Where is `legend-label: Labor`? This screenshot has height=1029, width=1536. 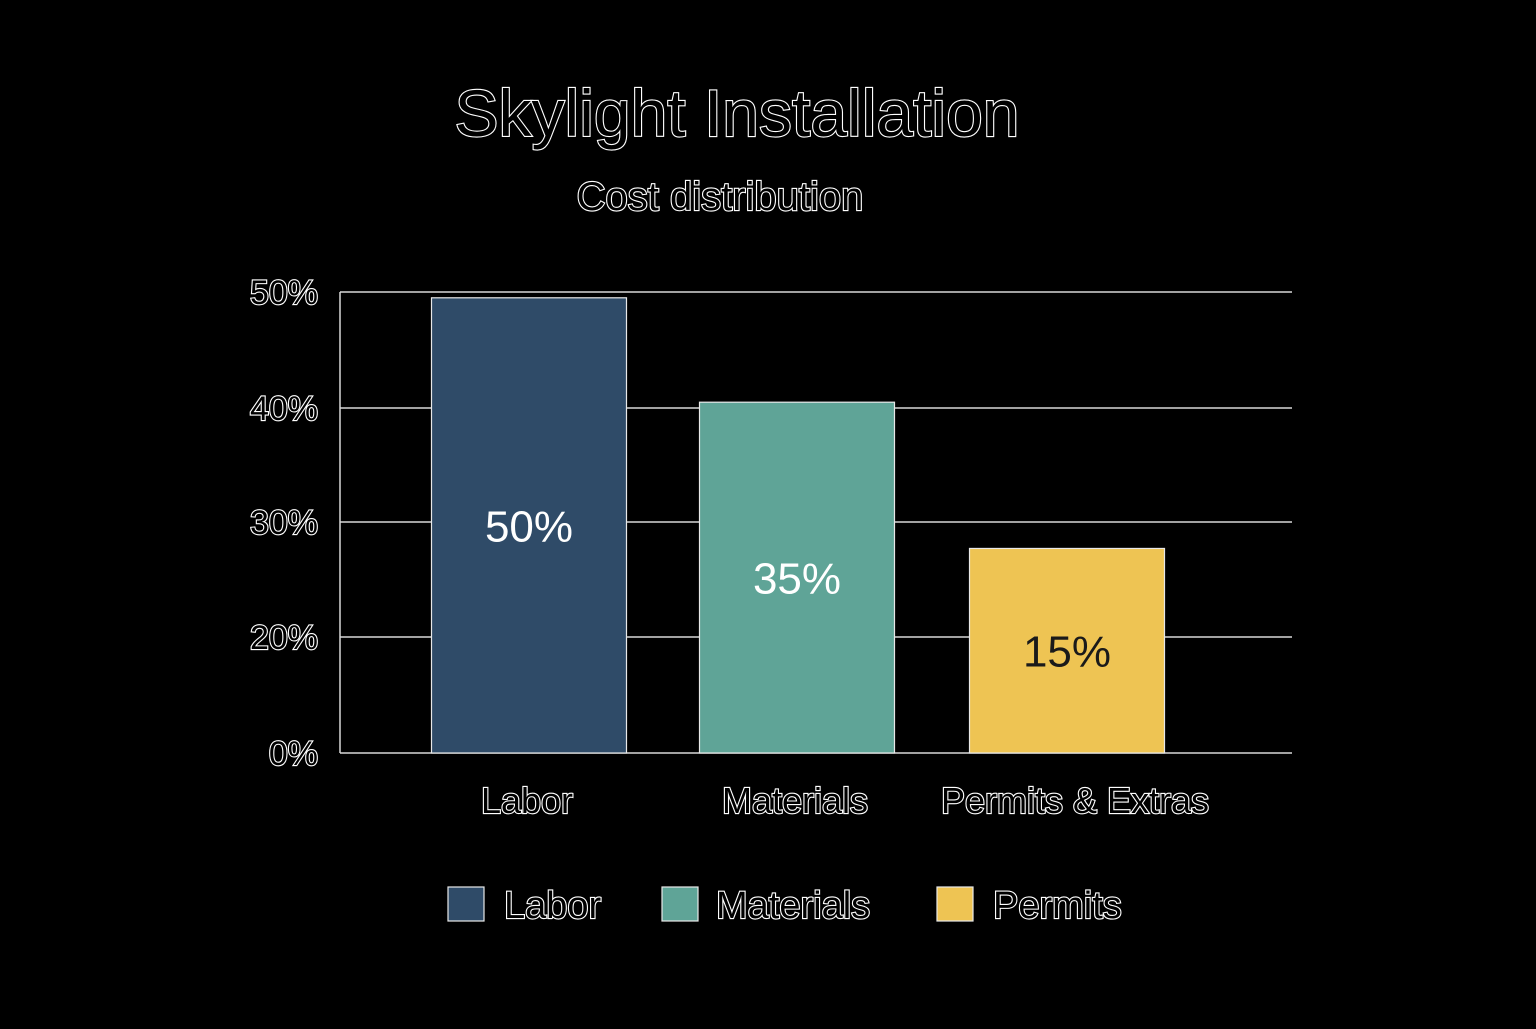
legend-label: Labor is located at coordinates (553, 906).